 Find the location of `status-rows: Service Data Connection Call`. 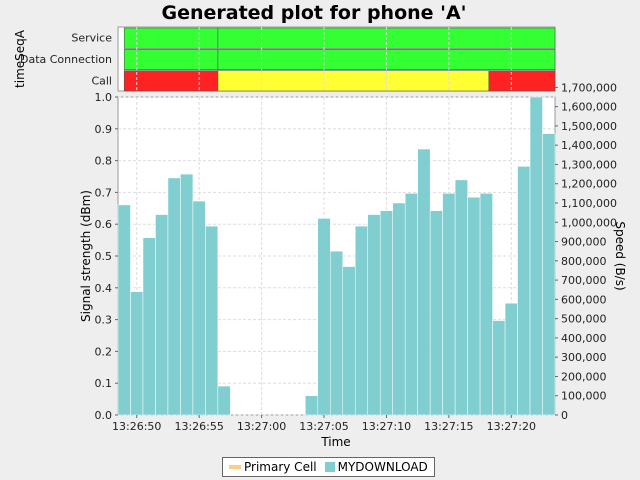

status-rows: Service Data Connection Call is located at coordinates (66, 60).